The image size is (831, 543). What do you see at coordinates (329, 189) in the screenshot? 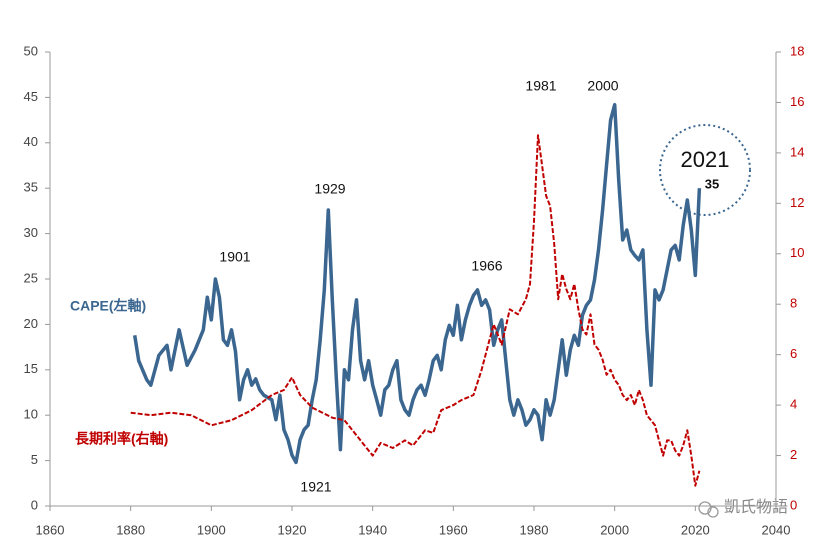
I see `annotation: 1929` at bounding box center [329, 189].